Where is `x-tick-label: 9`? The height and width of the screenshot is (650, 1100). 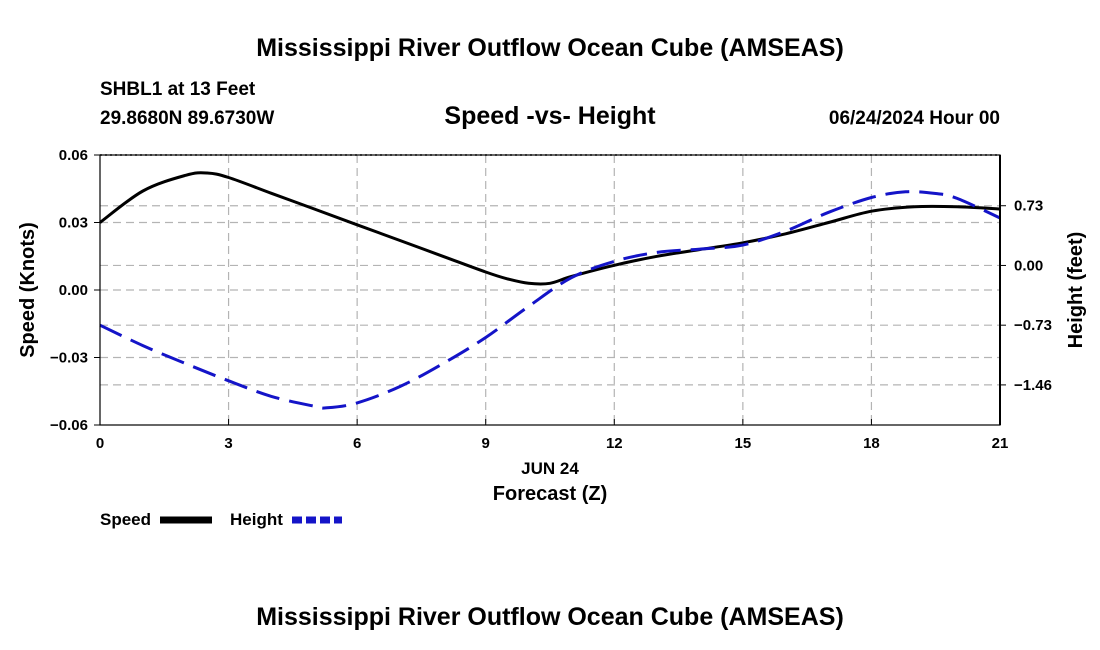 x-tick-label: 9 is located at coordinates (486, 443).